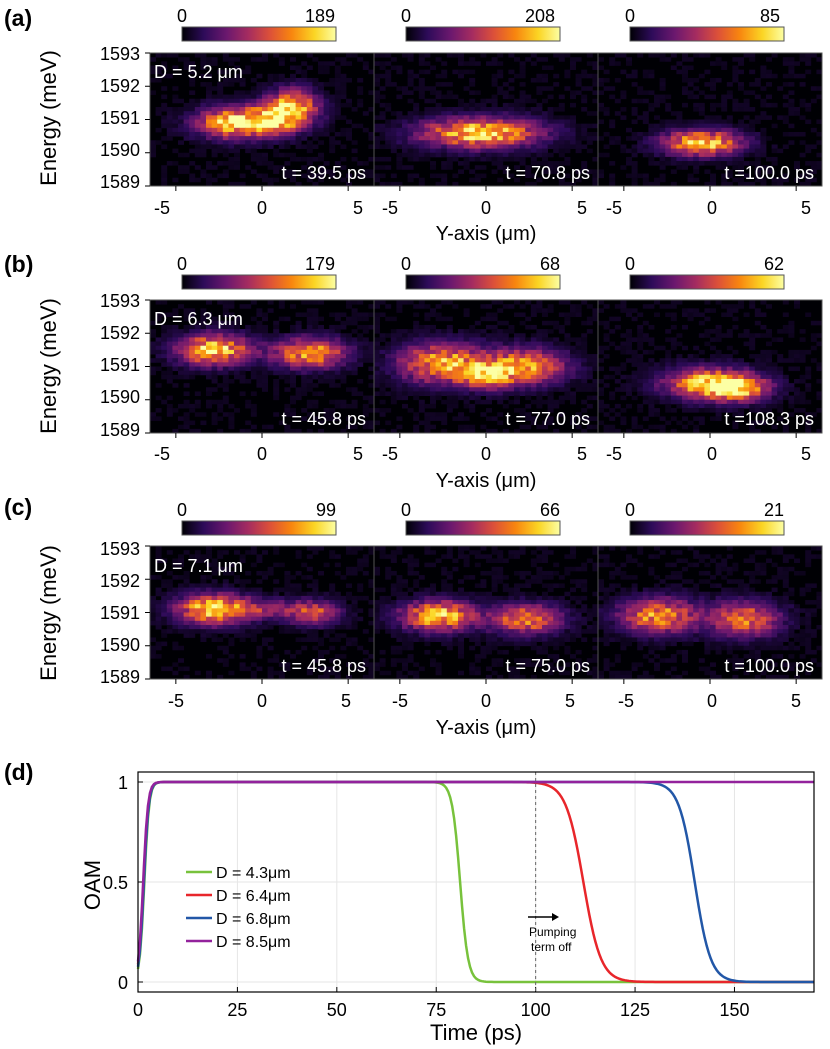  I want to click on colorbar-b2: 0 68, so click(481, 272).